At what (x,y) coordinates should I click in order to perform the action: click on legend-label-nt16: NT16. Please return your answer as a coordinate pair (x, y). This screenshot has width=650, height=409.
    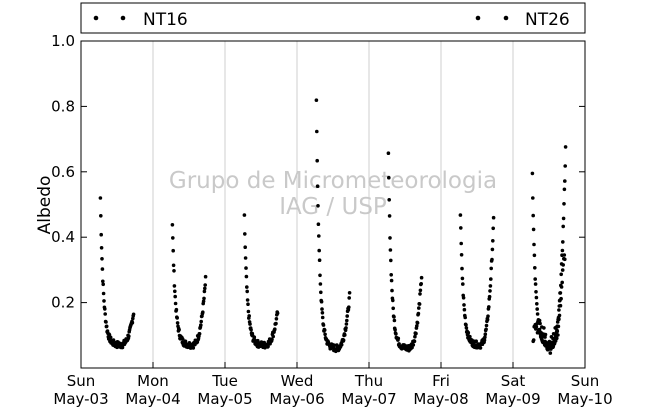
    Looking at the image, I should click on (165, 20).